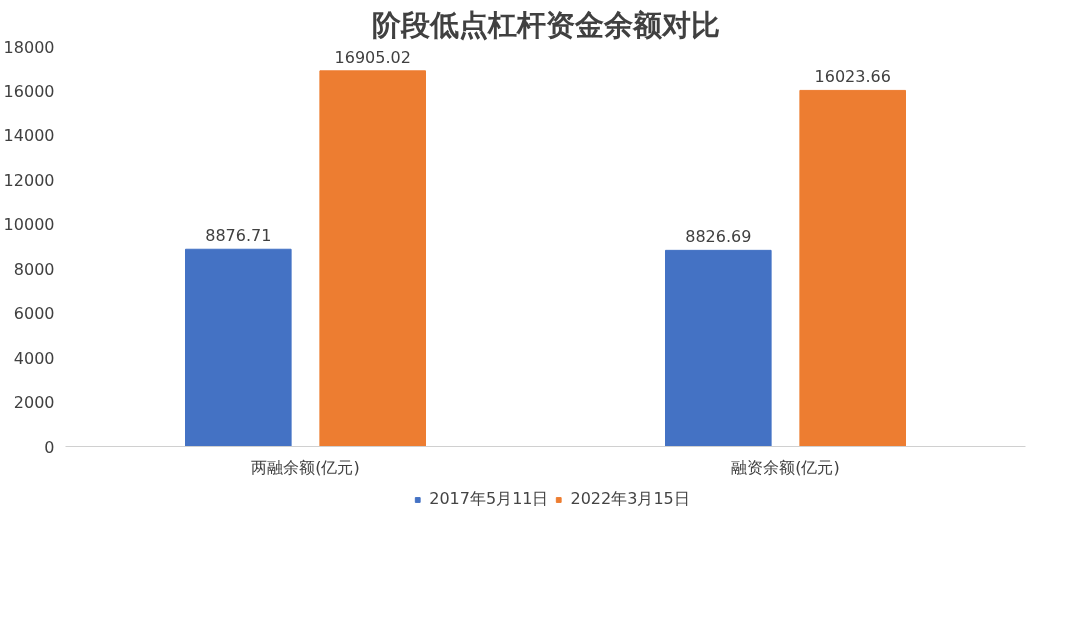 This screenshot has width=1080, height=620. I want to click on data-label: 16905.02, so click(372, 57).